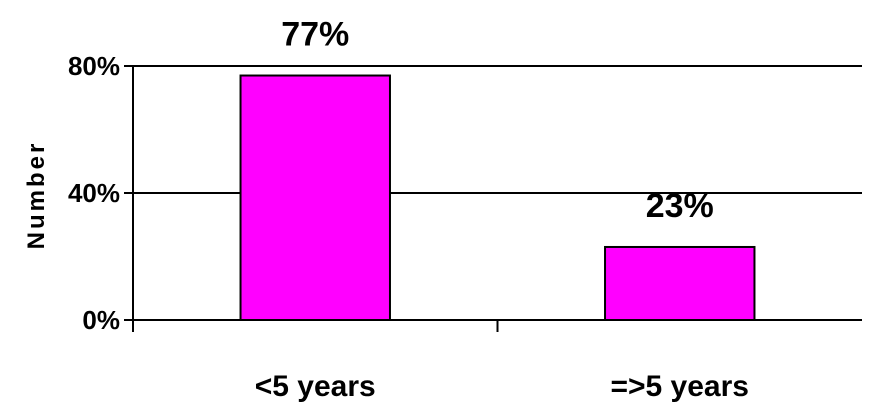 The image size is (876, 410). Describe the element at coordinates (94, 193) in the screenshot. I see `y-tick-label: 40%` at that location.